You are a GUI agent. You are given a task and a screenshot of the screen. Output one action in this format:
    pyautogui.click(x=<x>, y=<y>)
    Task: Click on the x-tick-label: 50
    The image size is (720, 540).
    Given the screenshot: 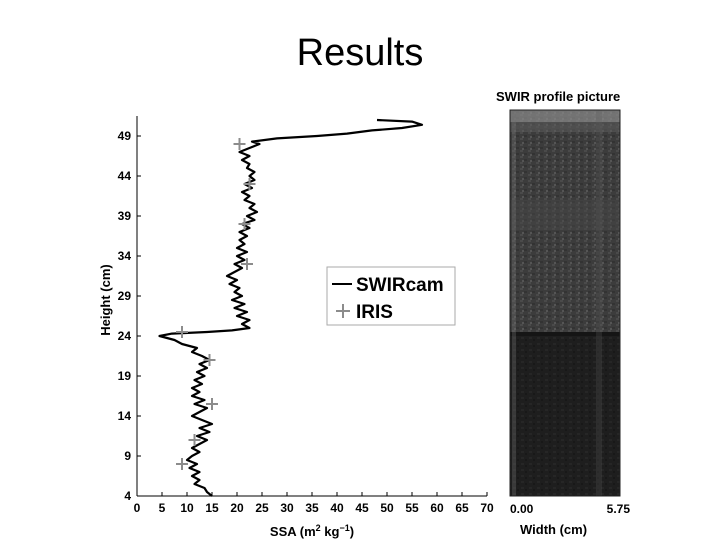 What is the action you would take?
    pyautogui.click(x=387, y=508)
    